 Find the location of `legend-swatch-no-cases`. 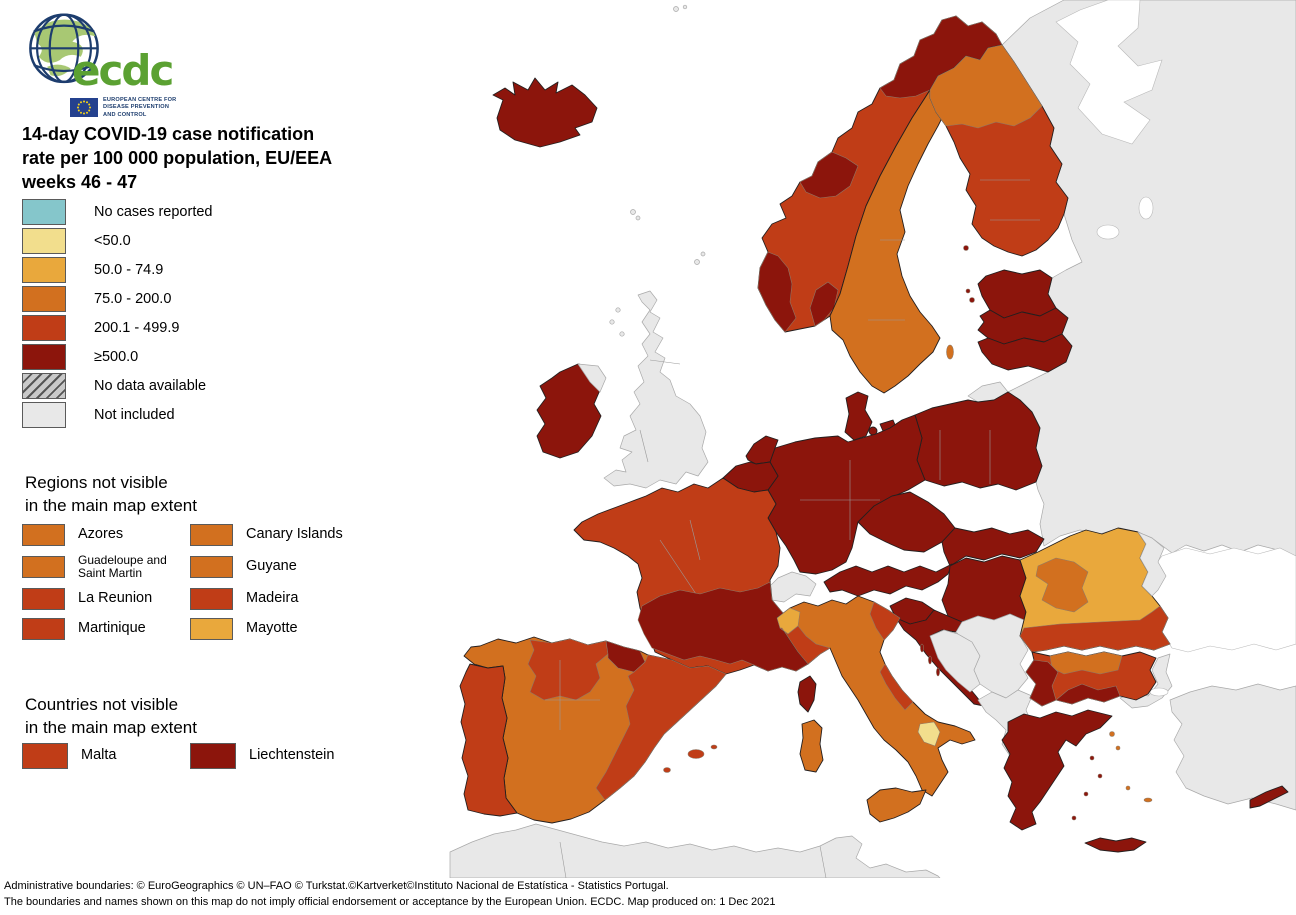

legend-swatch-no-cases is located at coordinates (44, 211).